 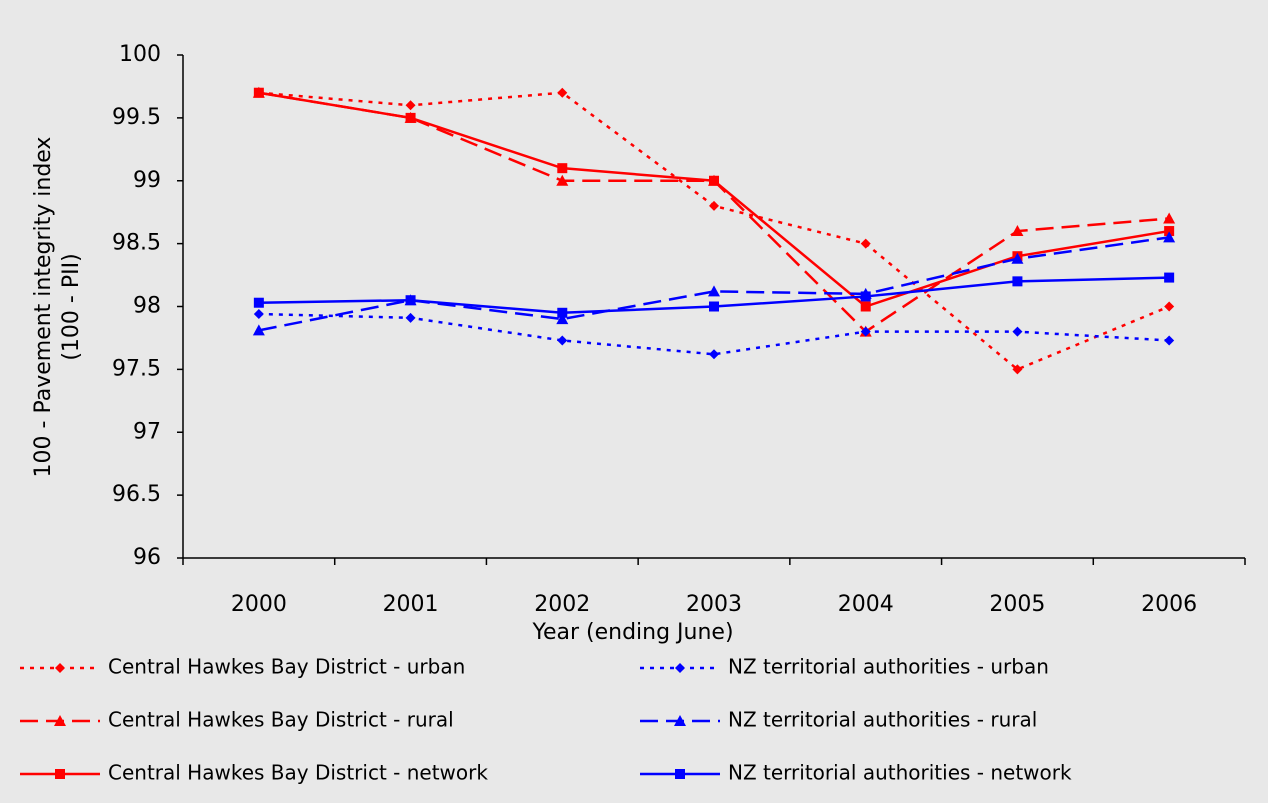 I want to click on x-tick-label: 2000, so click(x=259, y=604).